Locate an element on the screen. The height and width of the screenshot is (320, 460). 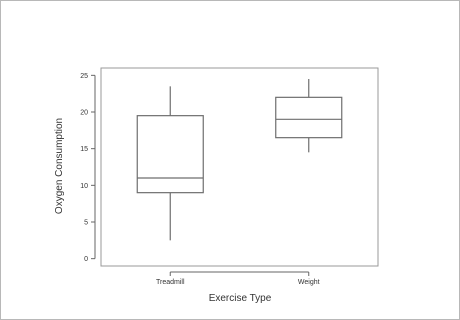
y-axis: 0 5 10 15 20 25 is located at coordinates (88, 168).